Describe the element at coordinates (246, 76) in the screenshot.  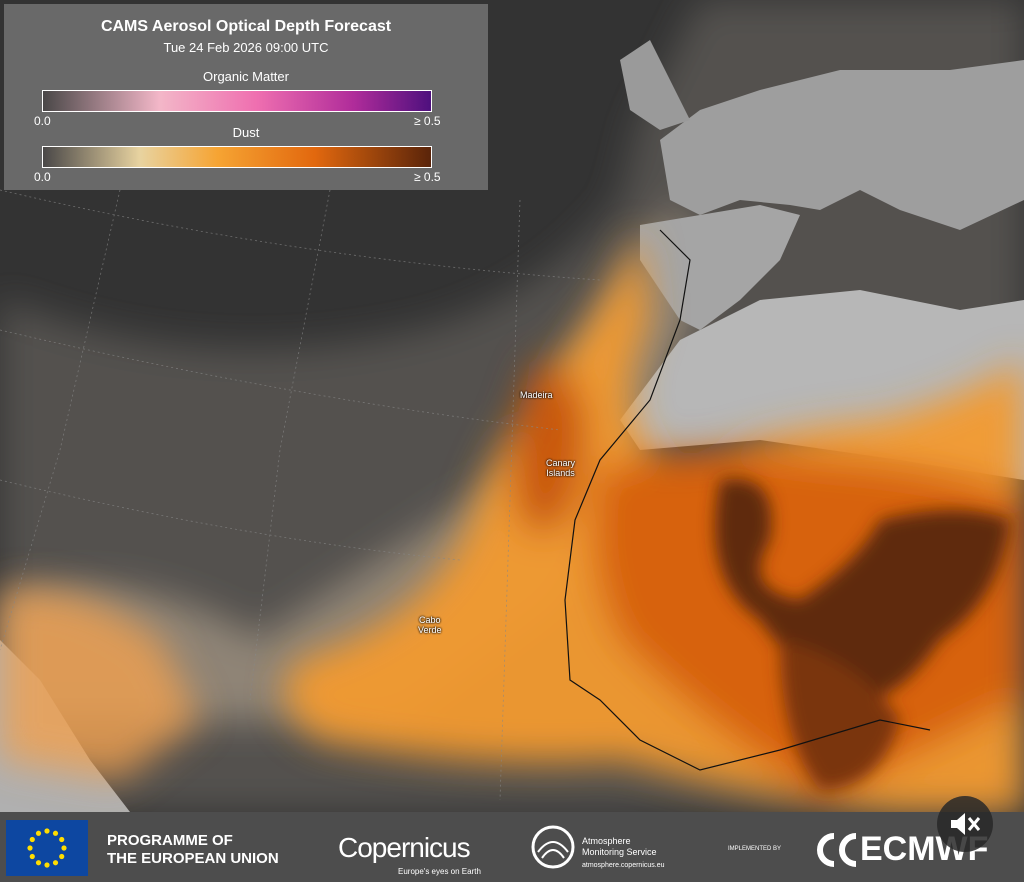
I see `scale-name: Organic Matter` at that location.